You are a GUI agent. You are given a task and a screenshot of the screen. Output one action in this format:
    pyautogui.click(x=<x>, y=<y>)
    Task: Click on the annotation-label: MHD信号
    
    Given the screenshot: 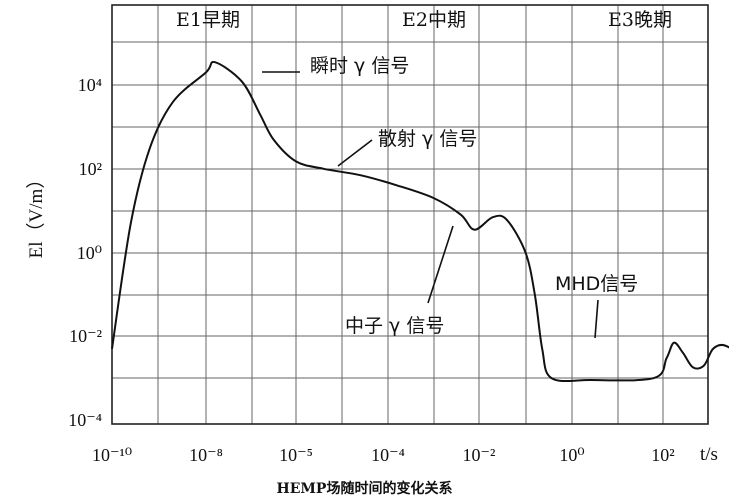 What is the action you would take?
    pyautogui.click(x=596, y=284)
    